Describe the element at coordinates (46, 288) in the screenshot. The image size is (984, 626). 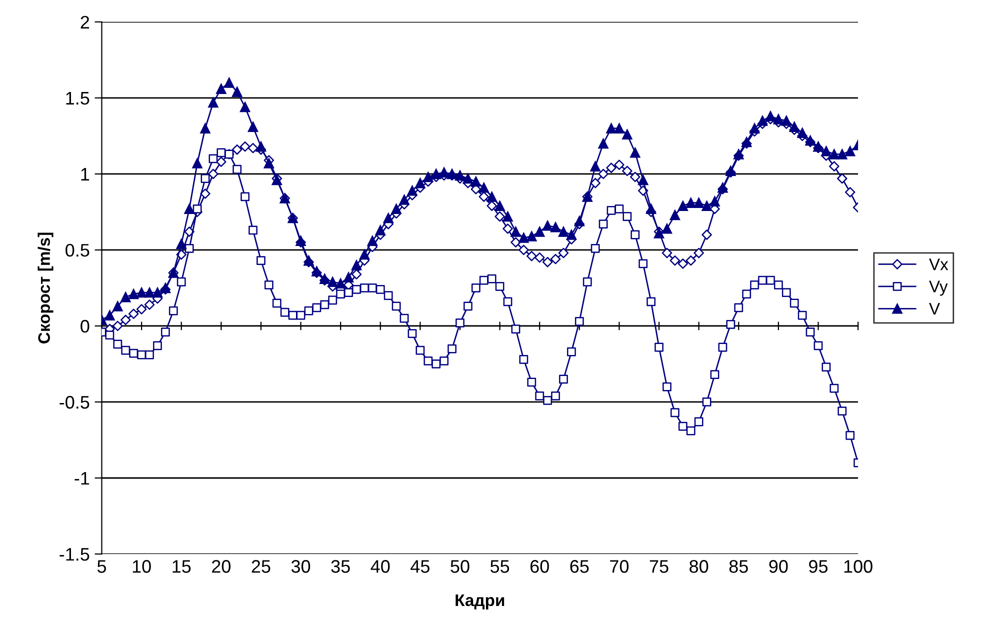
I see `y-axis-title: Скорост [m/s]` at that location.